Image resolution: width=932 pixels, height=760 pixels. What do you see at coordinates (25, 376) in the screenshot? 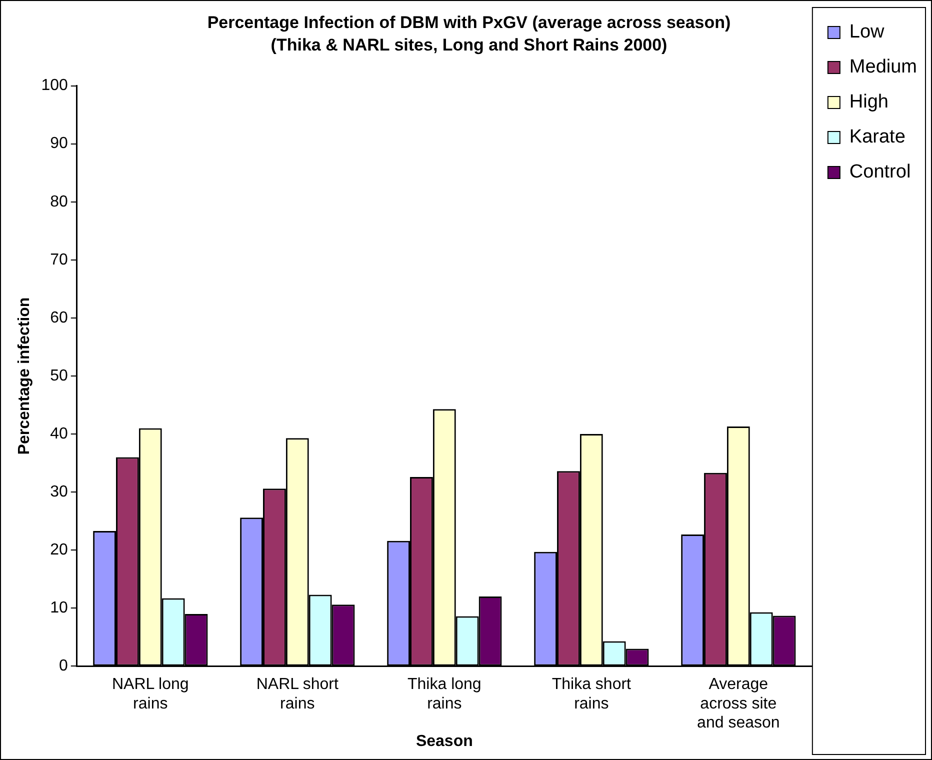
I see `y-axis-title: Percentage infection` at bounding box center [25, 376].